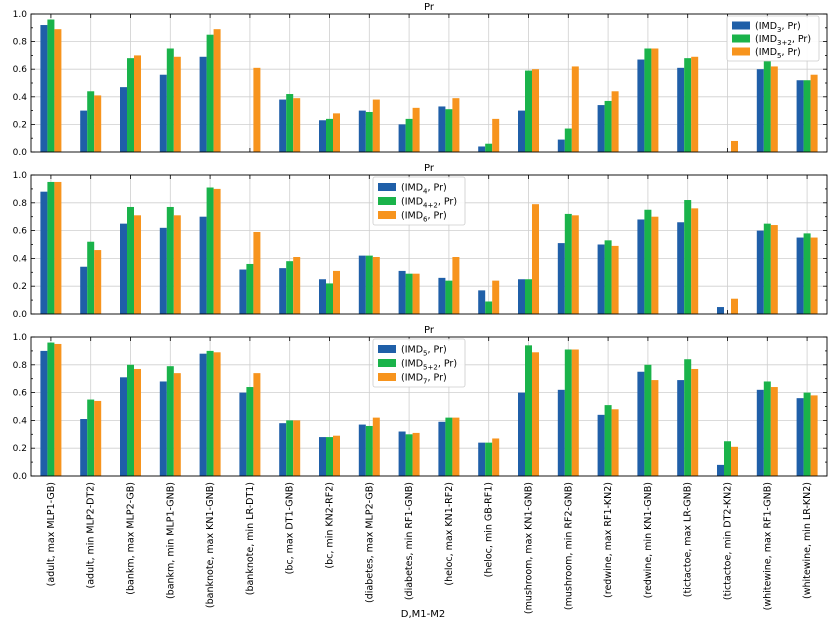  What do you see at coordinates (170, 540) in the screenshot?
I see `x-tick-label: (bankm, min MLP1-GNB)` at bounding box center [170, 540].